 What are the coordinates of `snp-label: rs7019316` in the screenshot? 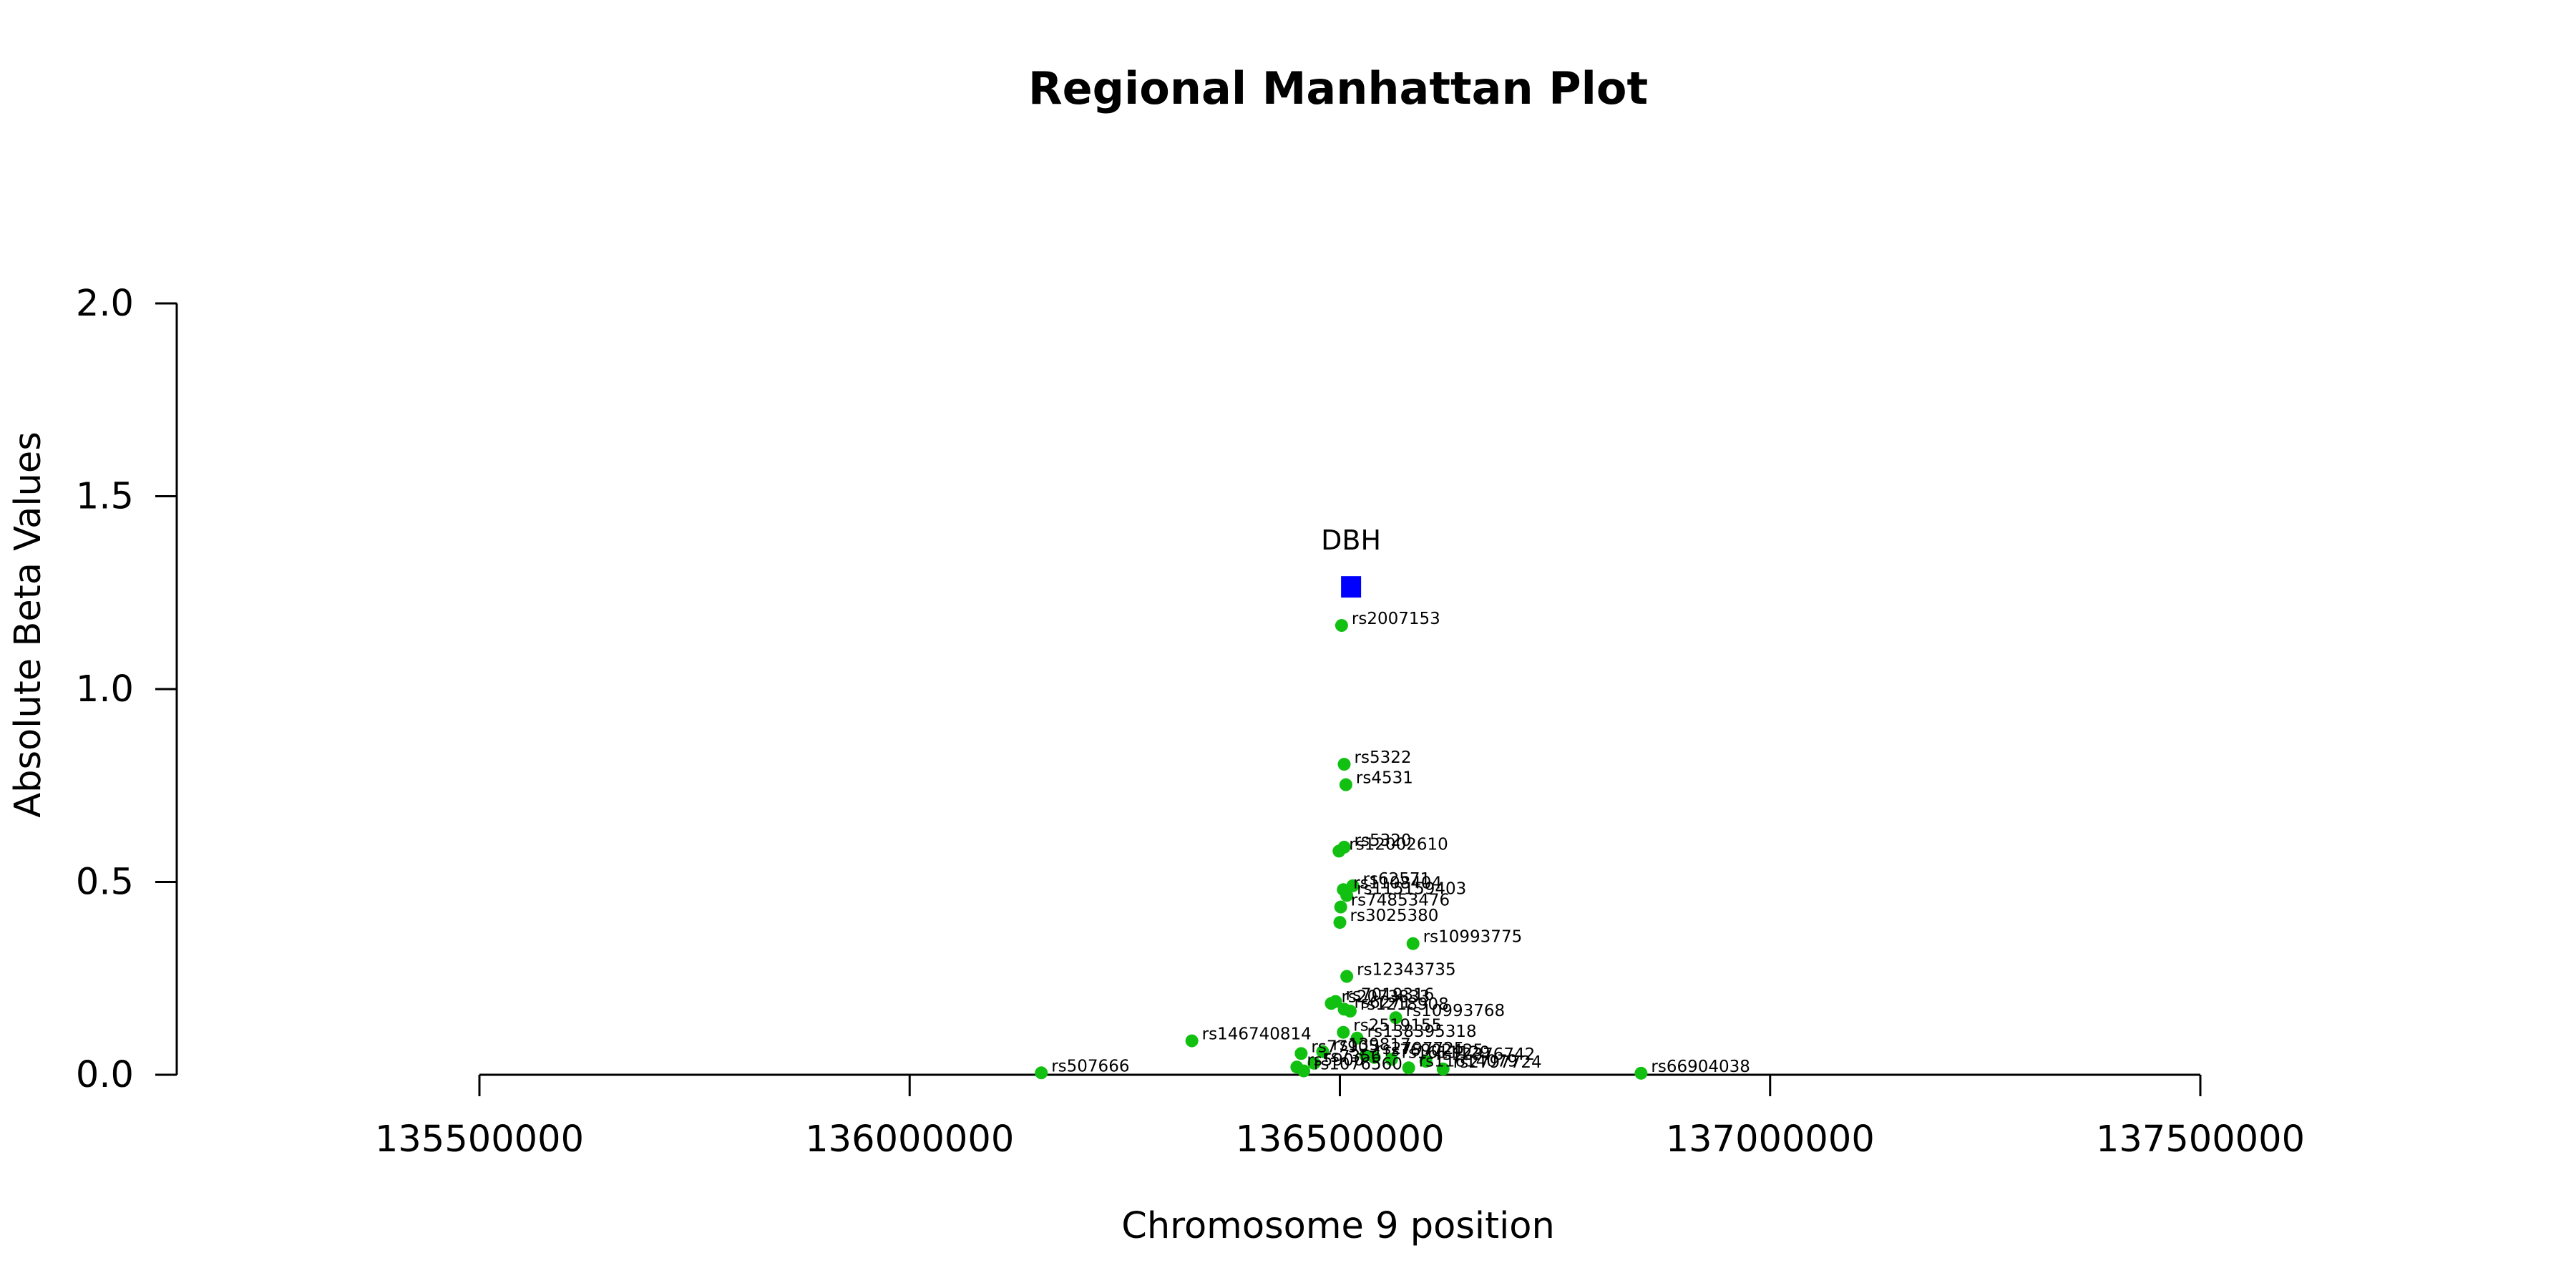 It's located at (1389, 995).